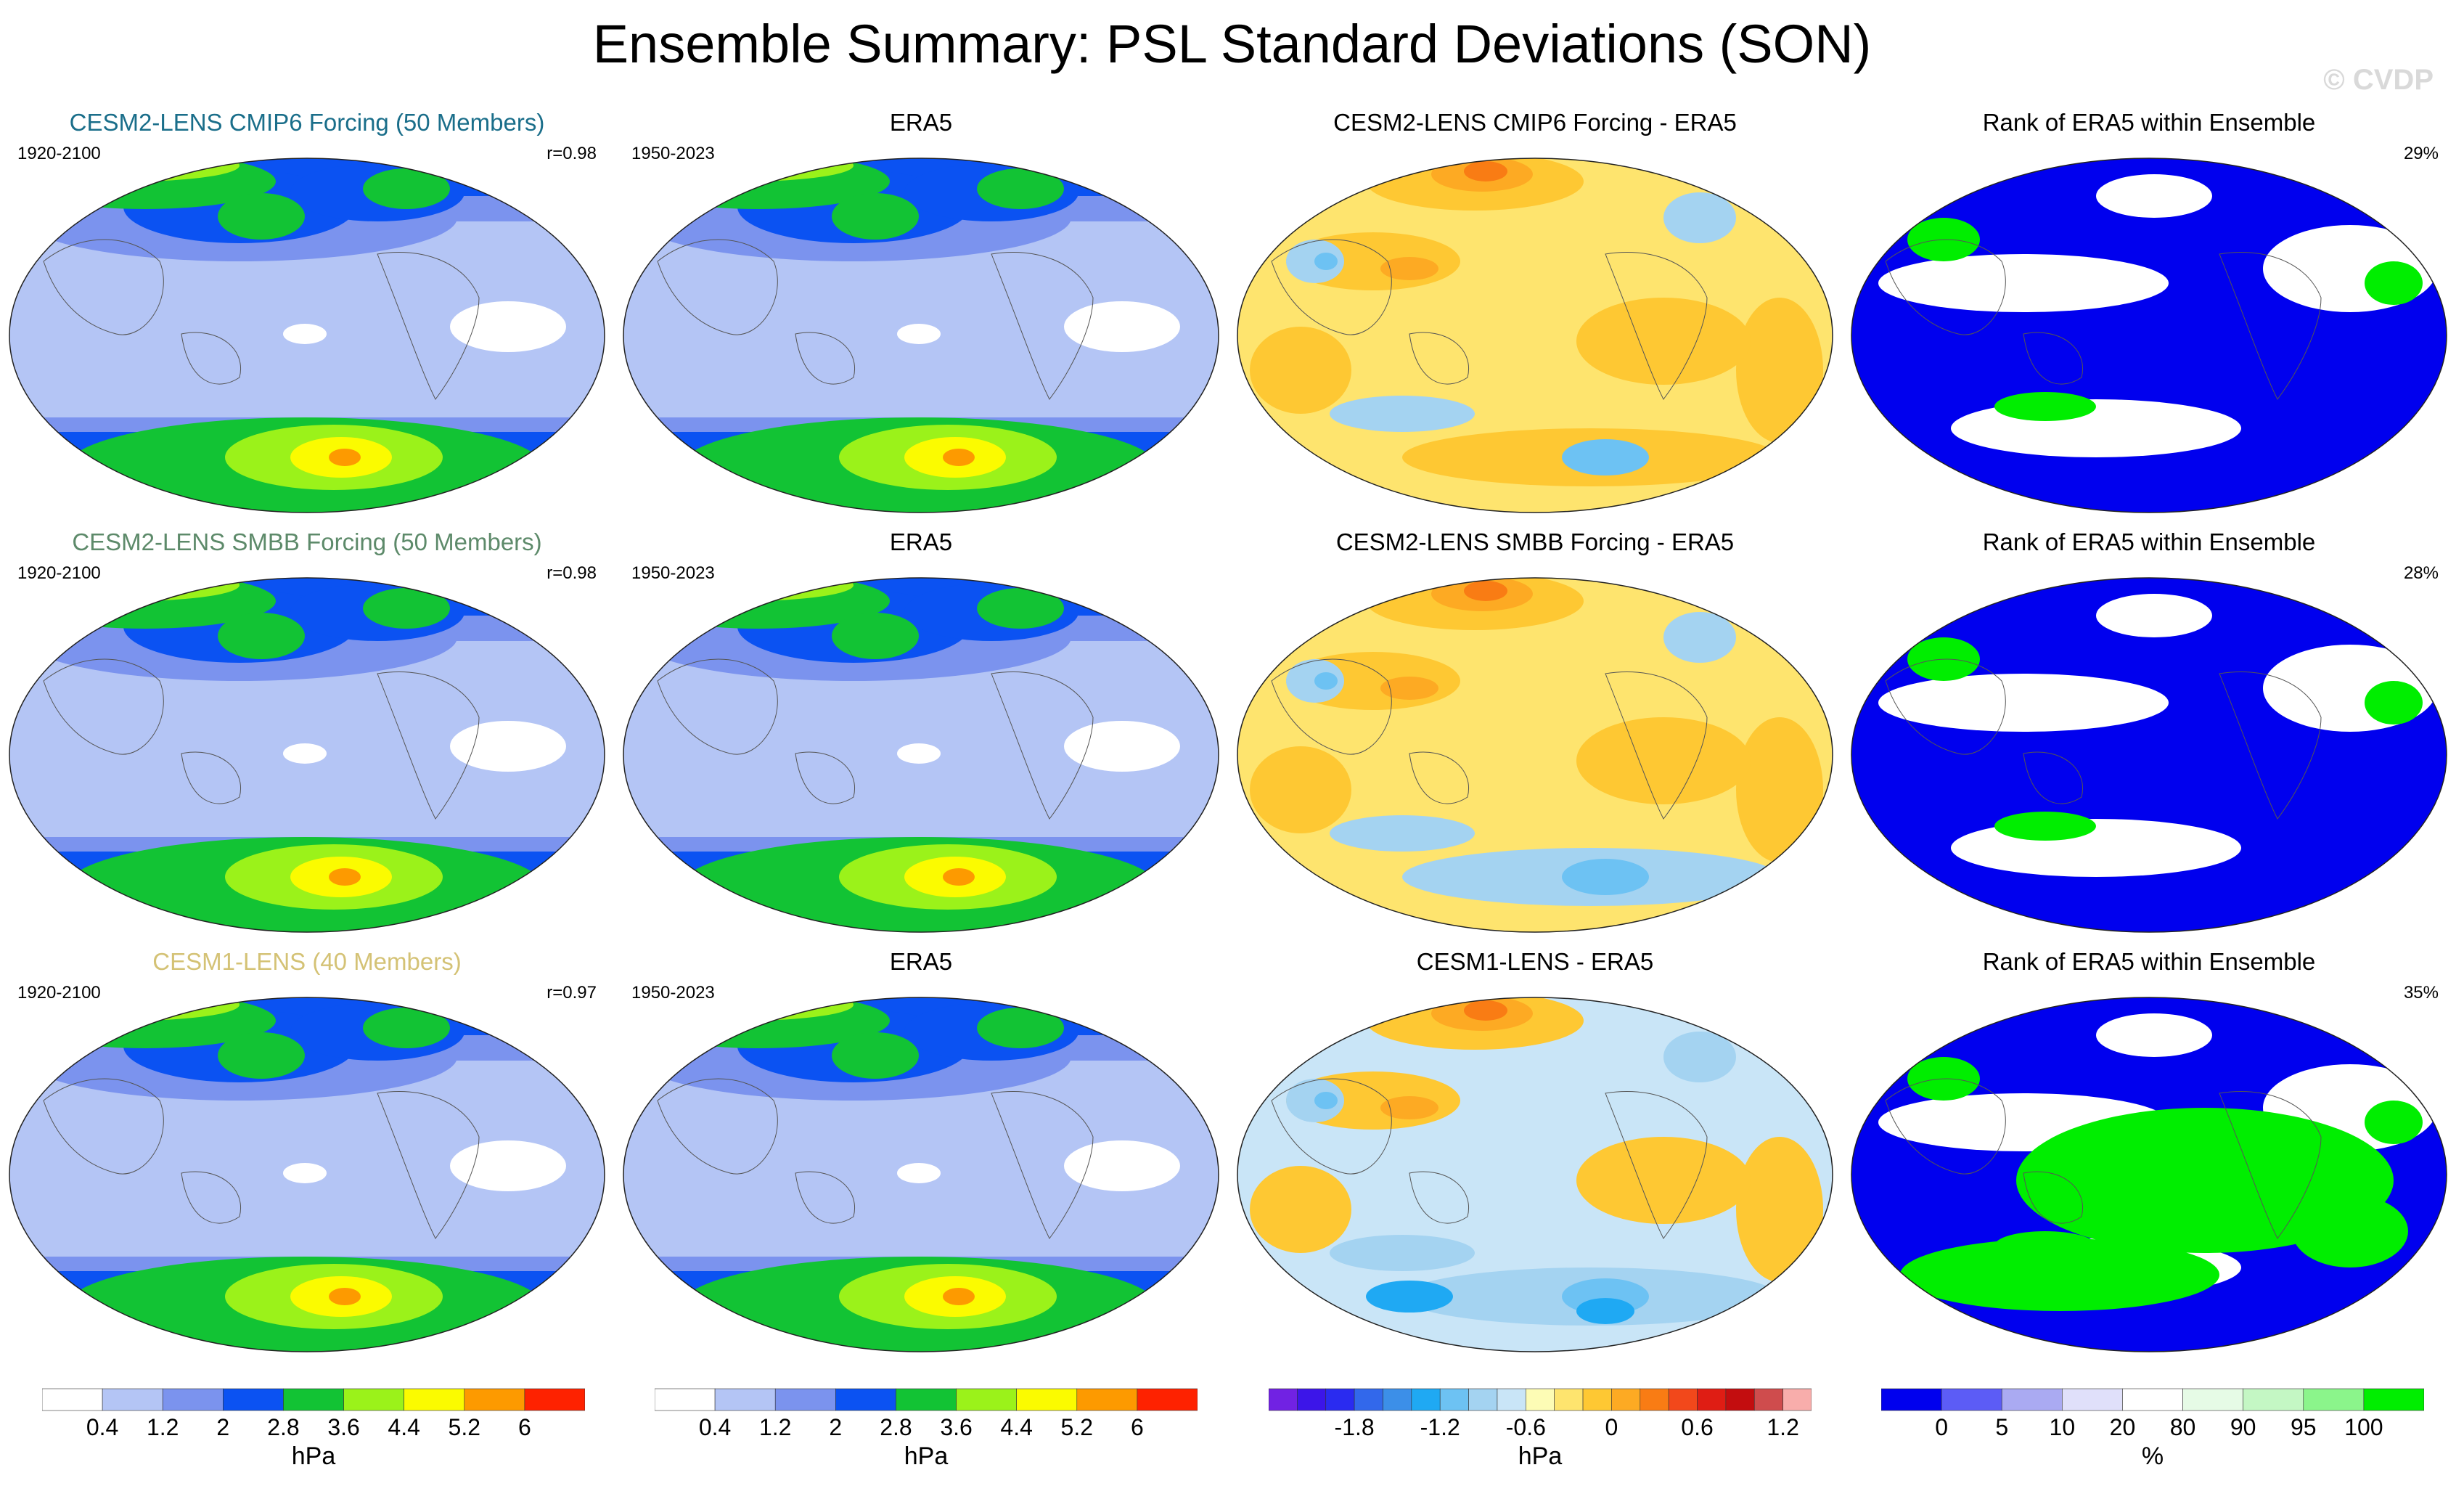 This screenshot has height=1486, width=2464. Describe the element at coordinates (775, 1427) in the screenshot. I see `colorbar-tick-label: 1.2` at that location.